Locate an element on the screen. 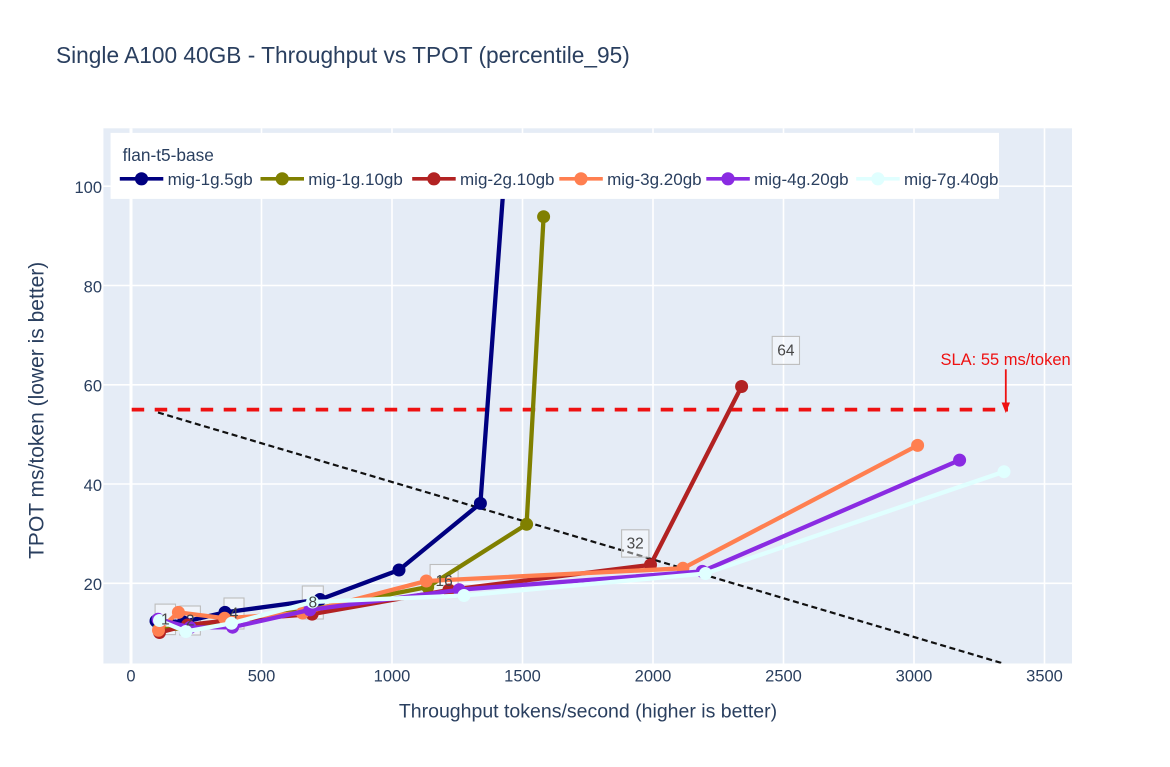 This screenshot has height=767, width=1170. svg-text: mig-1g.5gb is located at coordinates (210, 179).